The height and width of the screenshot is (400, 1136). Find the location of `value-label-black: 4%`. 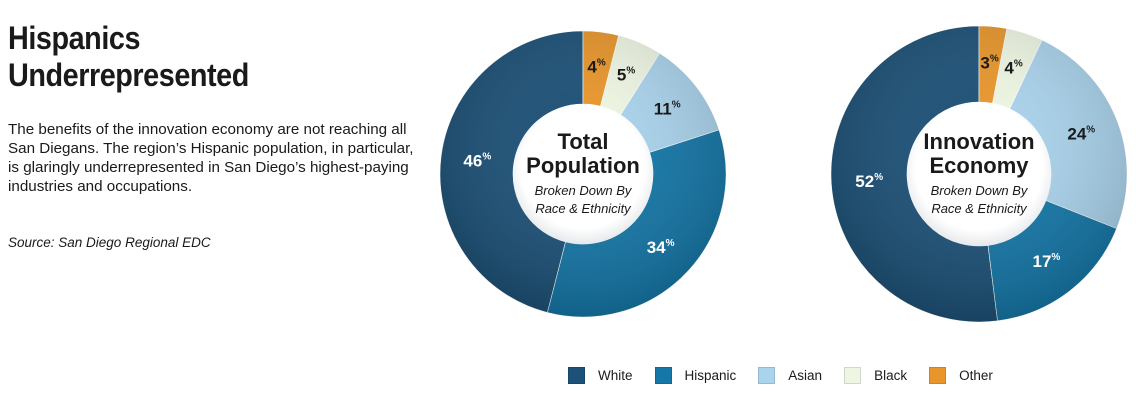

value-label-black: 4% is located at coordinates (1013, 67).